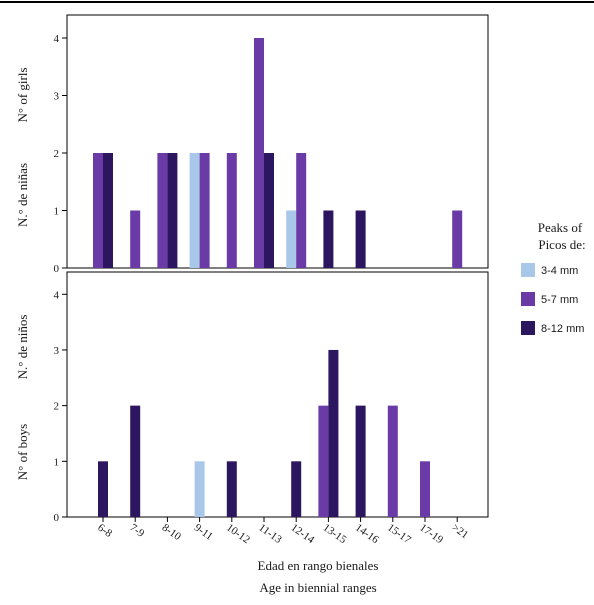 This screenshot has height=605, width=594. Describe the element at coordinates (399, 534) in the screenshot. I see `x-tick-label: 15-17` at that location.